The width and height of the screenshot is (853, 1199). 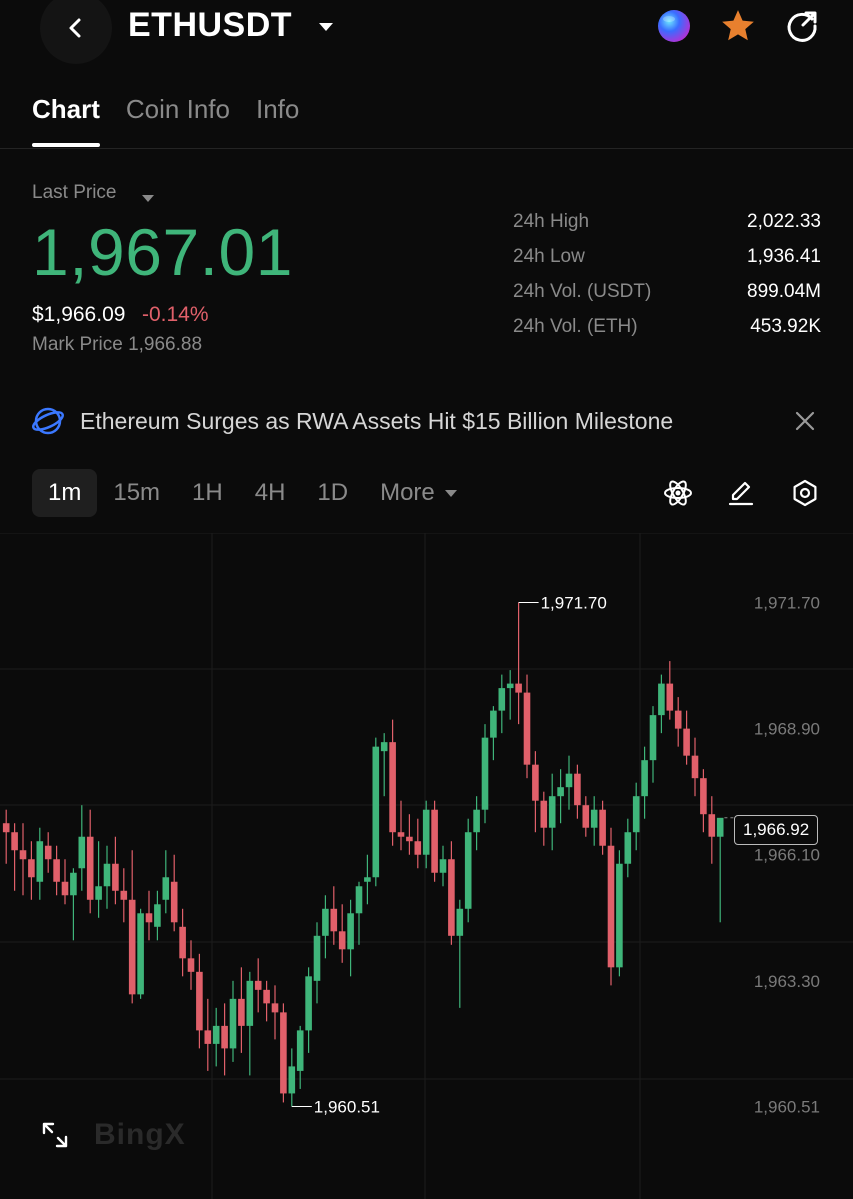 What do you see at coordinates (277, 109) in the screenshot?
I see `tab-info: Info` at bounding box center [277, 109].